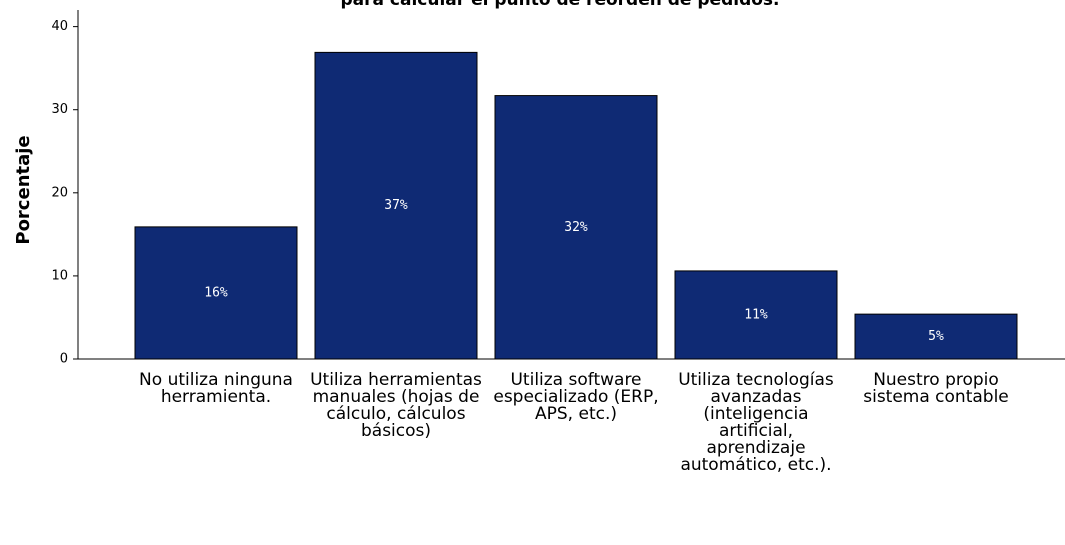 This screenshot has width=1065, height=545. Describe the element at coordinates (59, 192) in the screenshot. I see `y-tick-label: 20` at that location.